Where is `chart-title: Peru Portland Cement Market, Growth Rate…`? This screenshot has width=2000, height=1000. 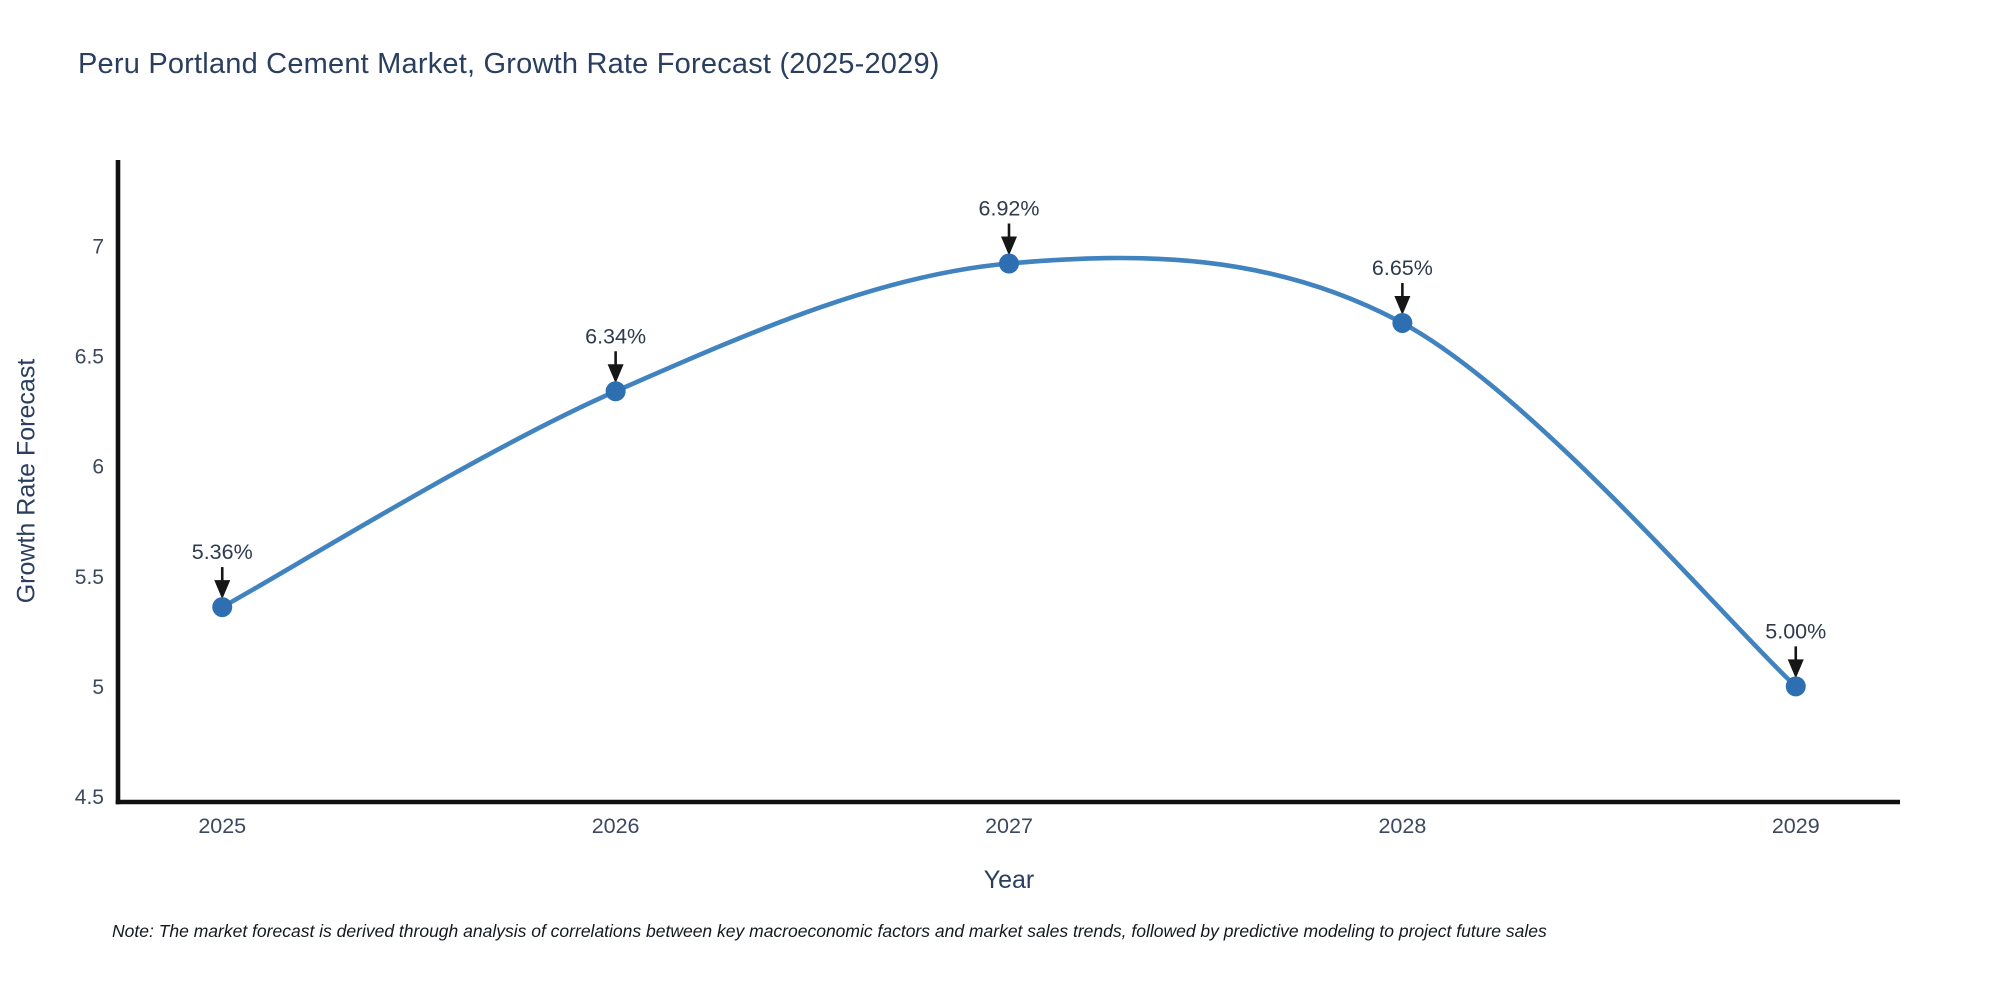
chart-title: Peru Portland Cement Market, Growth Rate… is located at coordinates (509, 64).